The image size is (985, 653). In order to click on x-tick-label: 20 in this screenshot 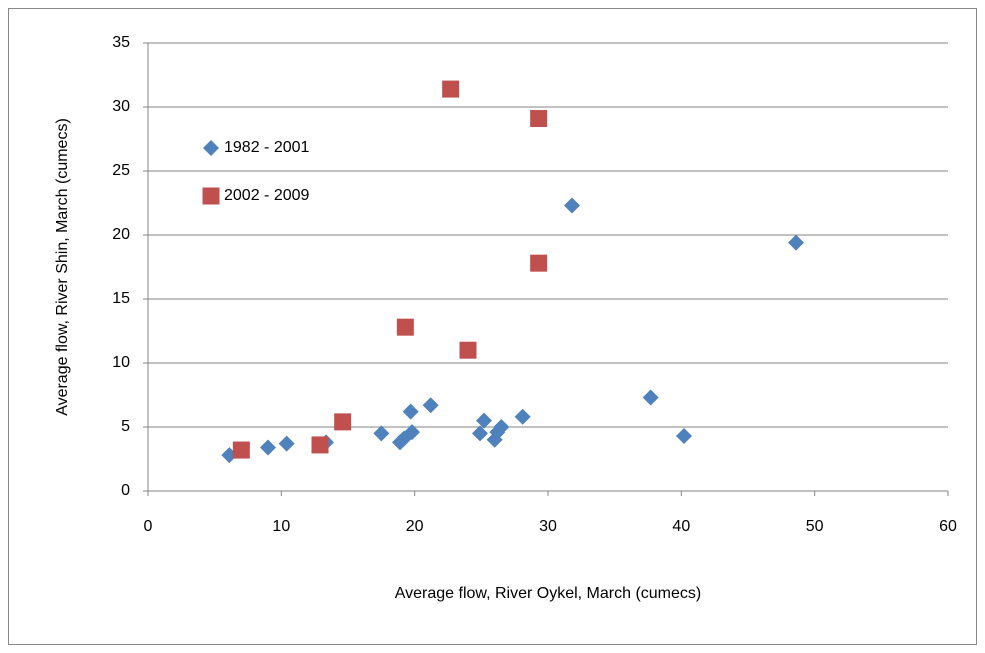, I will do `click(415, 526)`.